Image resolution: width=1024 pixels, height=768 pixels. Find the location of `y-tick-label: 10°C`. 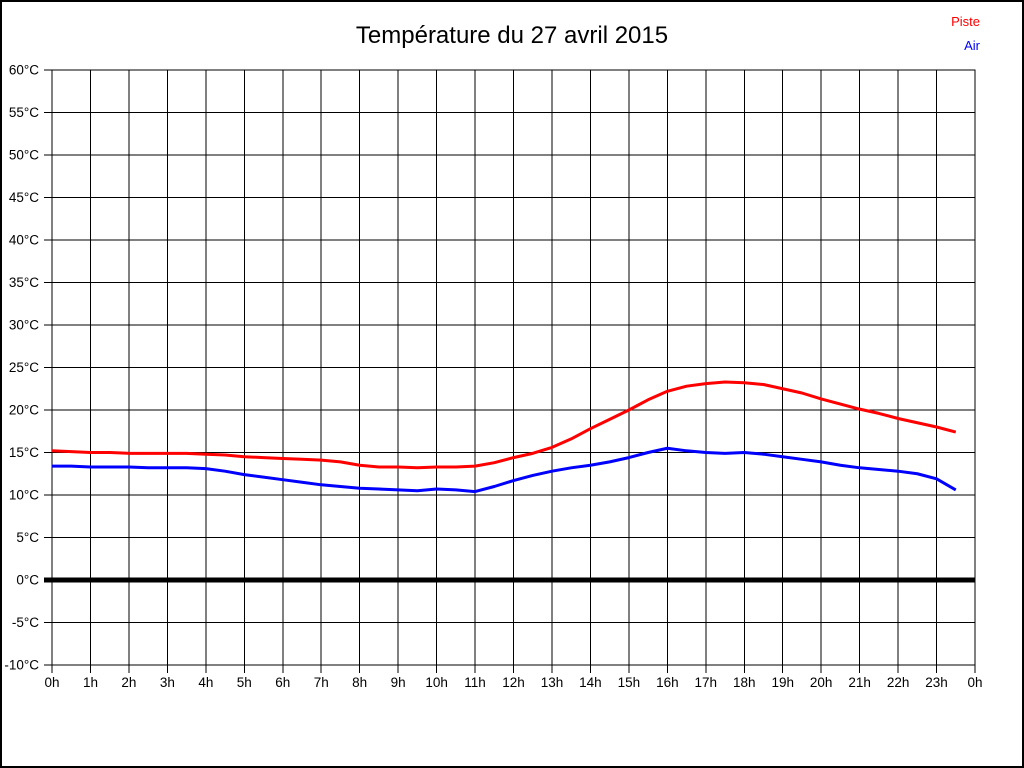

y-tick-label: 10°C is located at coordinates (24, 495).